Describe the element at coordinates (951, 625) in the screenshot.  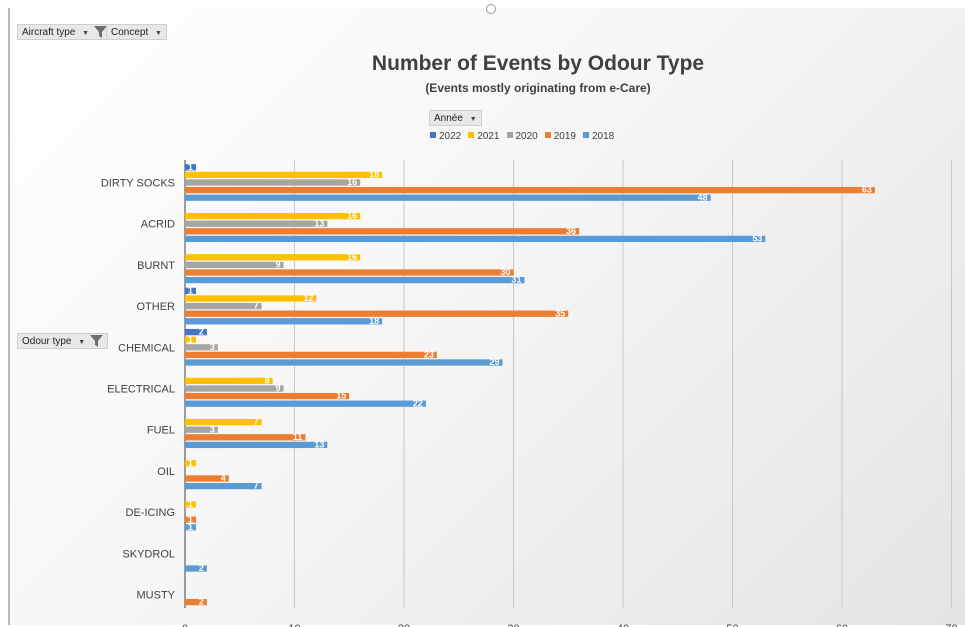
I see `x-tick-label: 70` at that location.